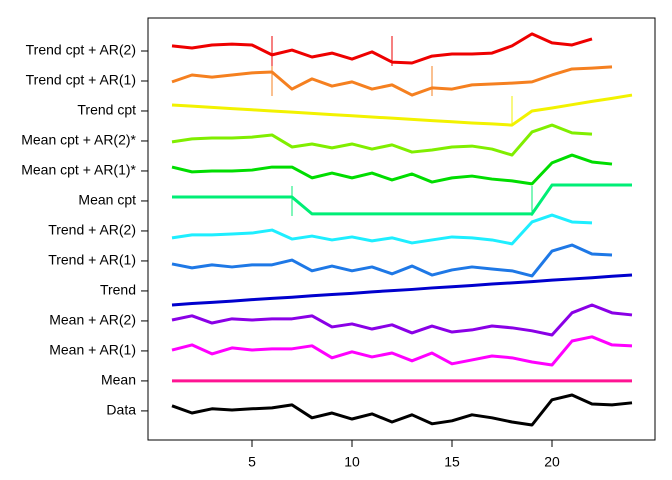  What do you see at coordinates (78, 170) in the screenshot?
I see `y-tick-label: Mean cpt + AR(1)*` at bounding box center [78, 170].